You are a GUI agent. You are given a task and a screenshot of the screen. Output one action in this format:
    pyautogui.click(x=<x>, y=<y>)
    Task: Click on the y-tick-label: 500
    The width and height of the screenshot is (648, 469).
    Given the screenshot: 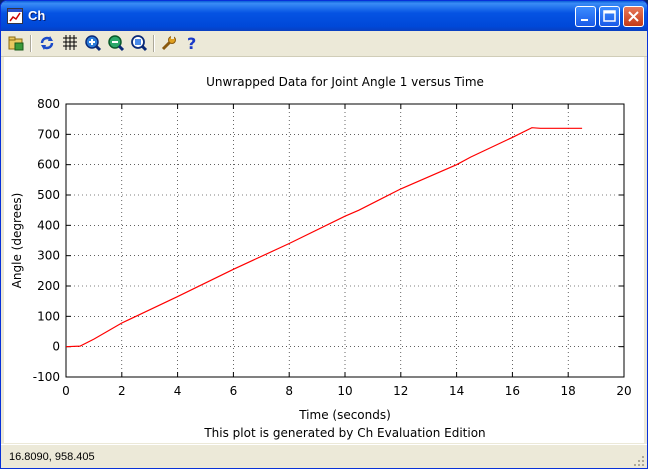 What is the action you would take?
    pyautogui.click(x=48, y=195)
    